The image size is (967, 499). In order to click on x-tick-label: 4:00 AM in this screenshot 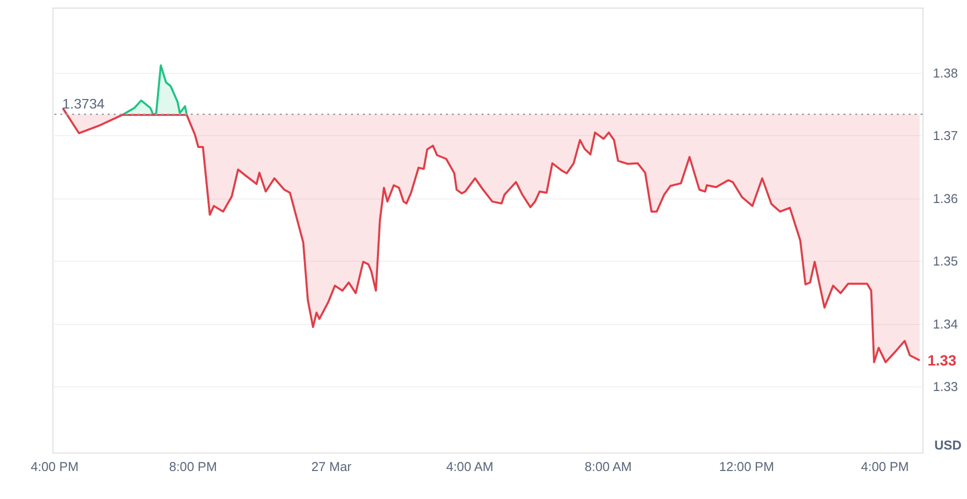, I will do `click(470, 466)`.